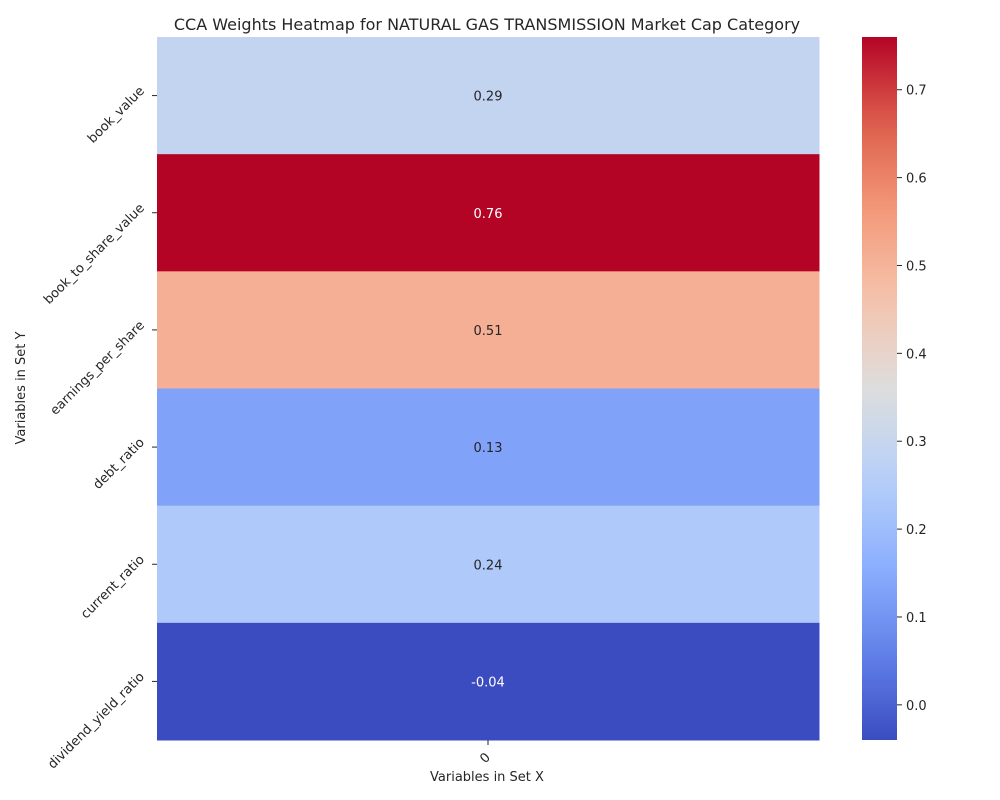 Image resolution: width=1000 pixels, height=800 pixels. Describe the element at coordinates (916, 266) in the screenshot. I see `colorbar-tick-label: 0.5` at that location.